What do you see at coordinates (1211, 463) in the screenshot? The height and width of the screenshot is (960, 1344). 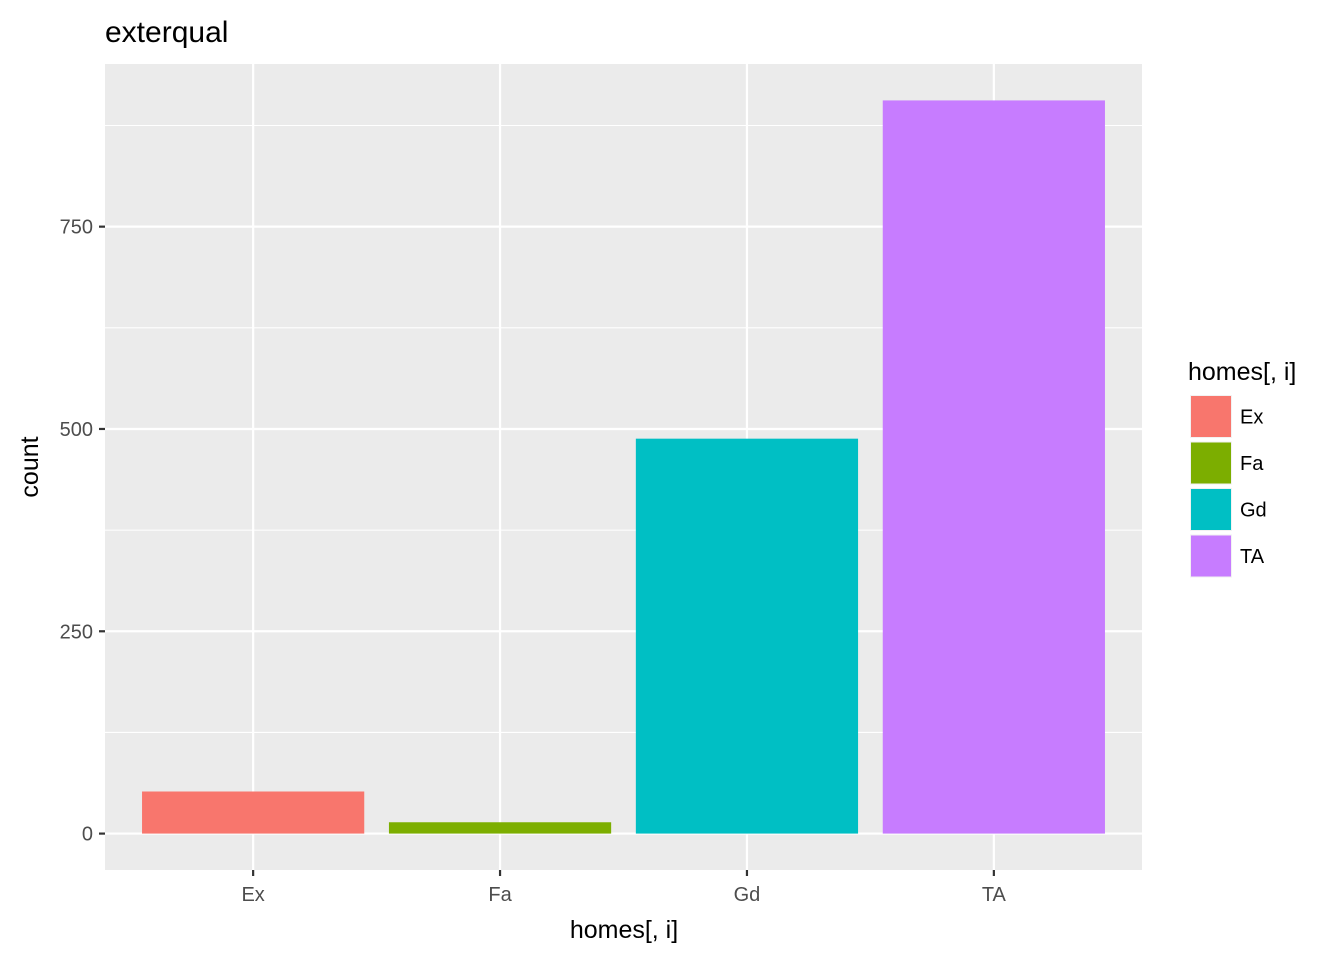 I see `legend-key-fa` at bounding box center [1211, 463].